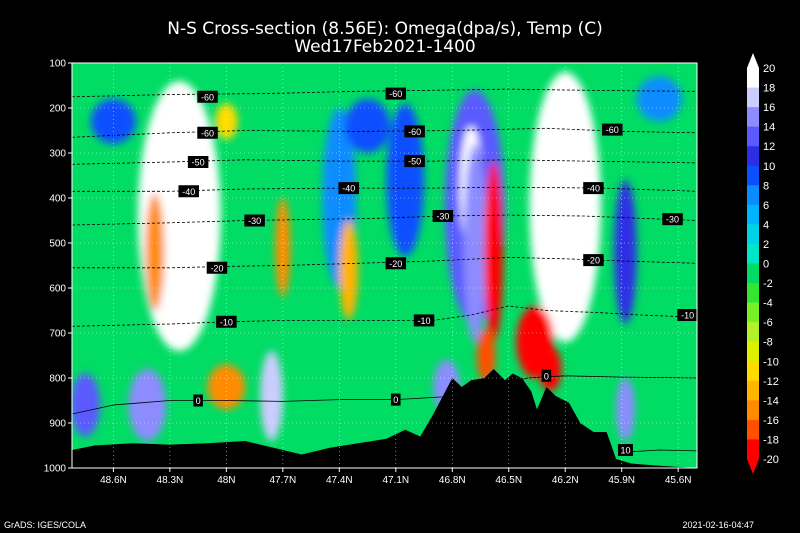 The width and height of the screenshot is (800, 533). I want to click on y-tick-label: 900, so click(57, 424).